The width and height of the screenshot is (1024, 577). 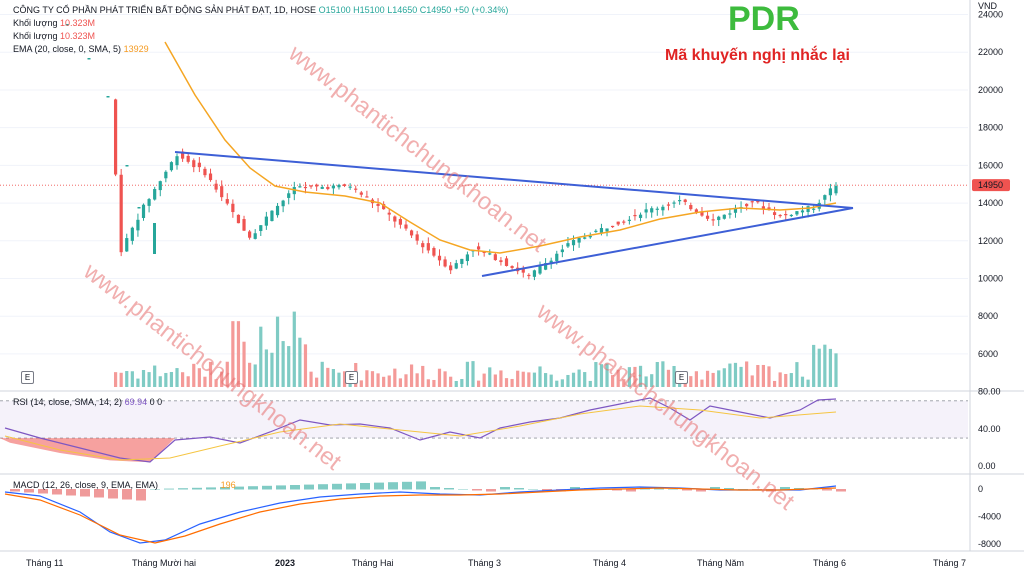 I want to click on ema-legend: EMA (20, close, 0, SMA, 5) 13929, so click(x=81, y=49).